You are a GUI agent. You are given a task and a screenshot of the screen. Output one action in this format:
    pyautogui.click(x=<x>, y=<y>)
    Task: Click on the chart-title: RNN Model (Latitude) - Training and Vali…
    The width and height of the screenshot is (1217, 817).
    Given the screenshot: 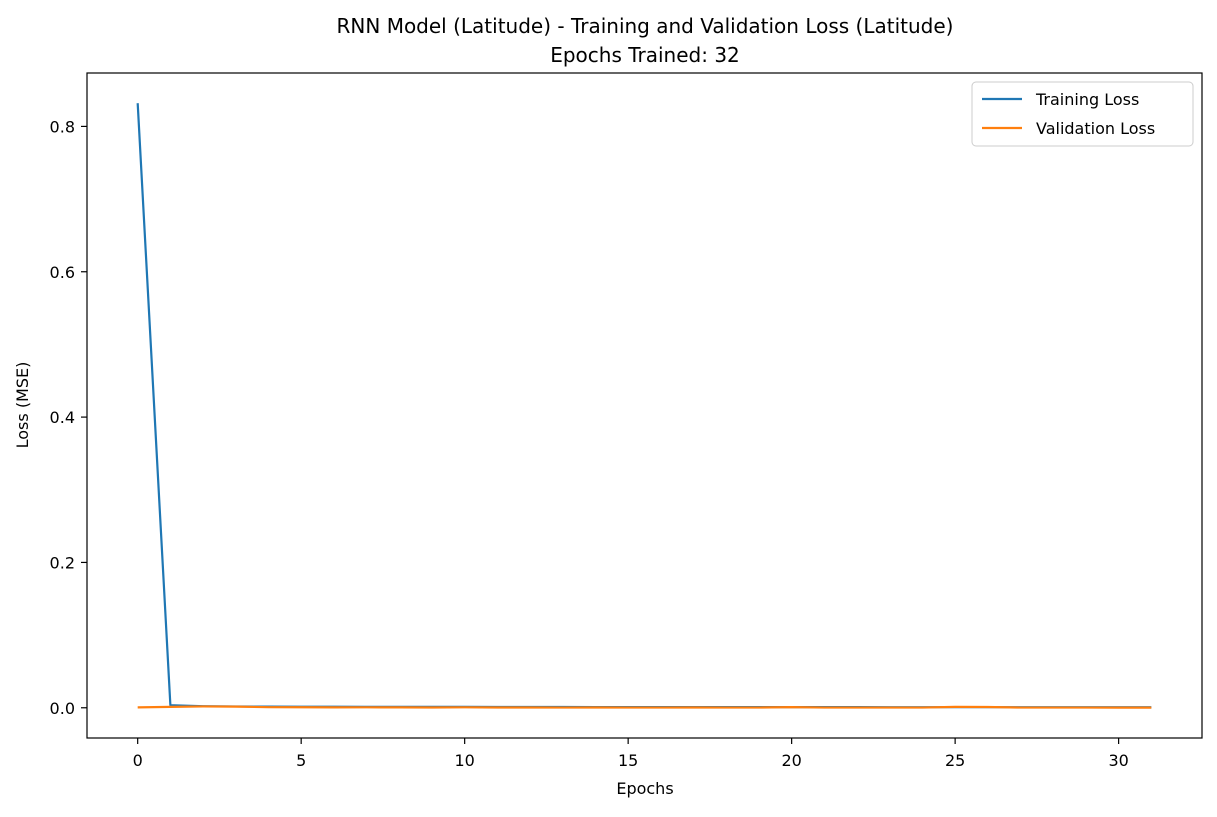 What is the action you would take?
    pyautogui.click(x=645, y=26)
    